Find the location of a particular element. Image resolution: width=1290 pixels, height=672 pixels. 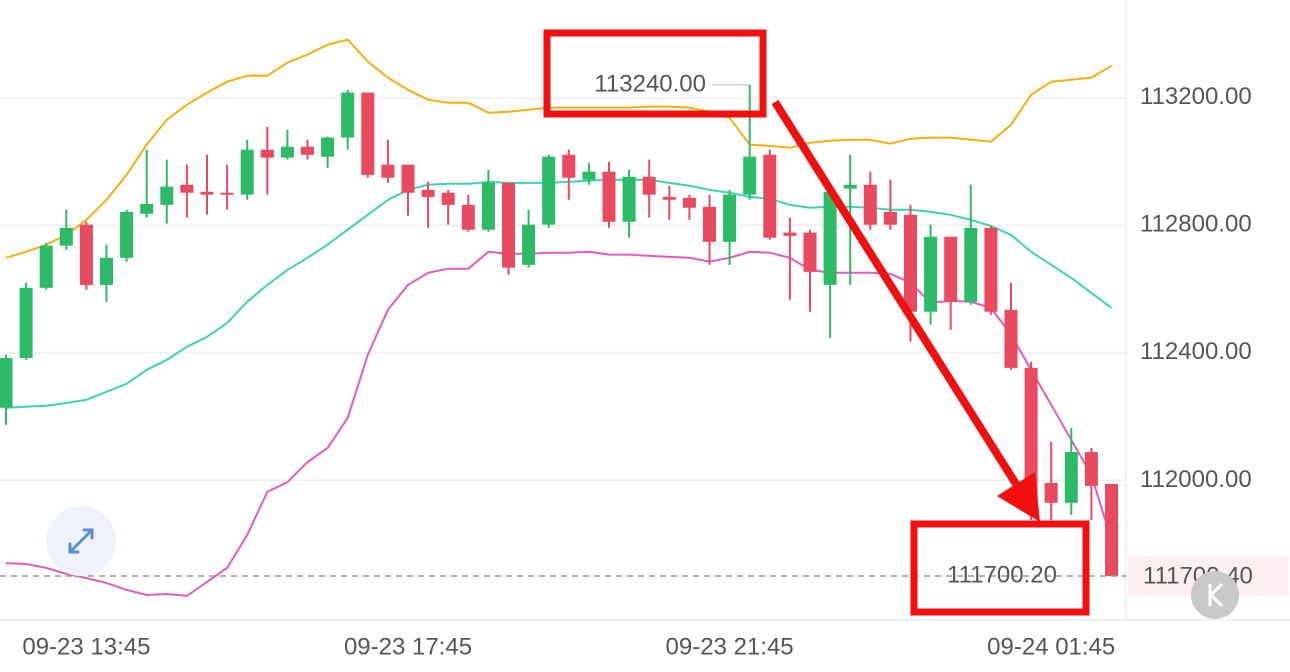

back-icon is located at coordinates (1216, 595).